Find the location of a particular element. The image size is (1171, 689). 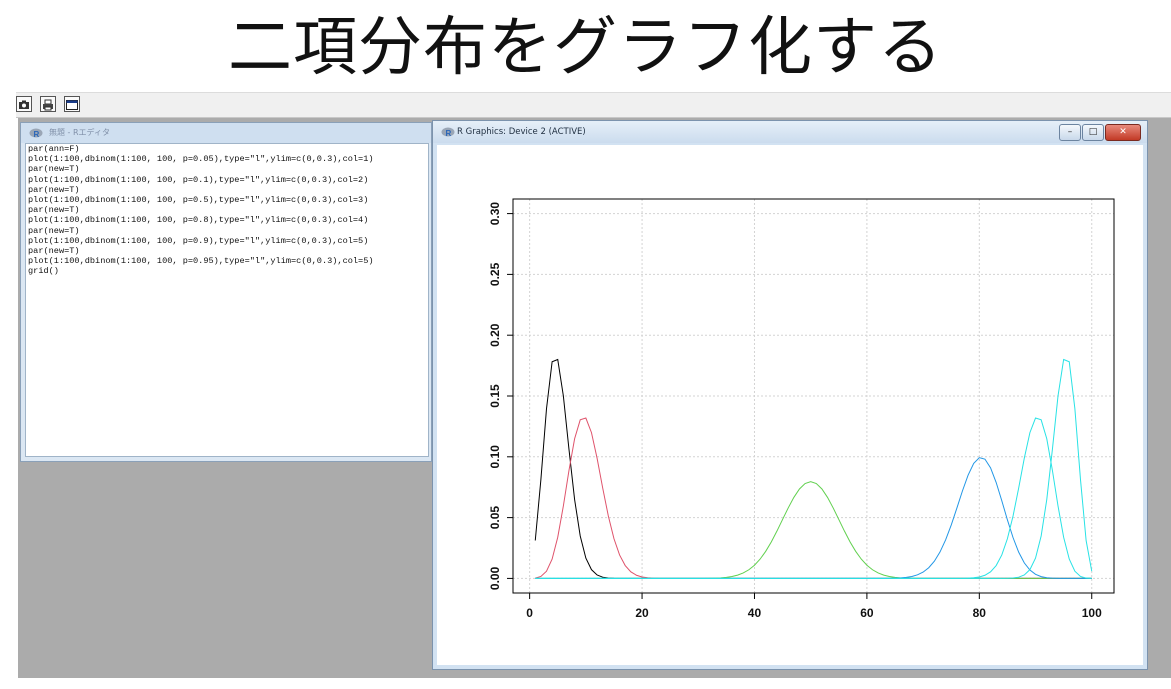

x-tick-label: 100 is located at coordinates (1092, 613).